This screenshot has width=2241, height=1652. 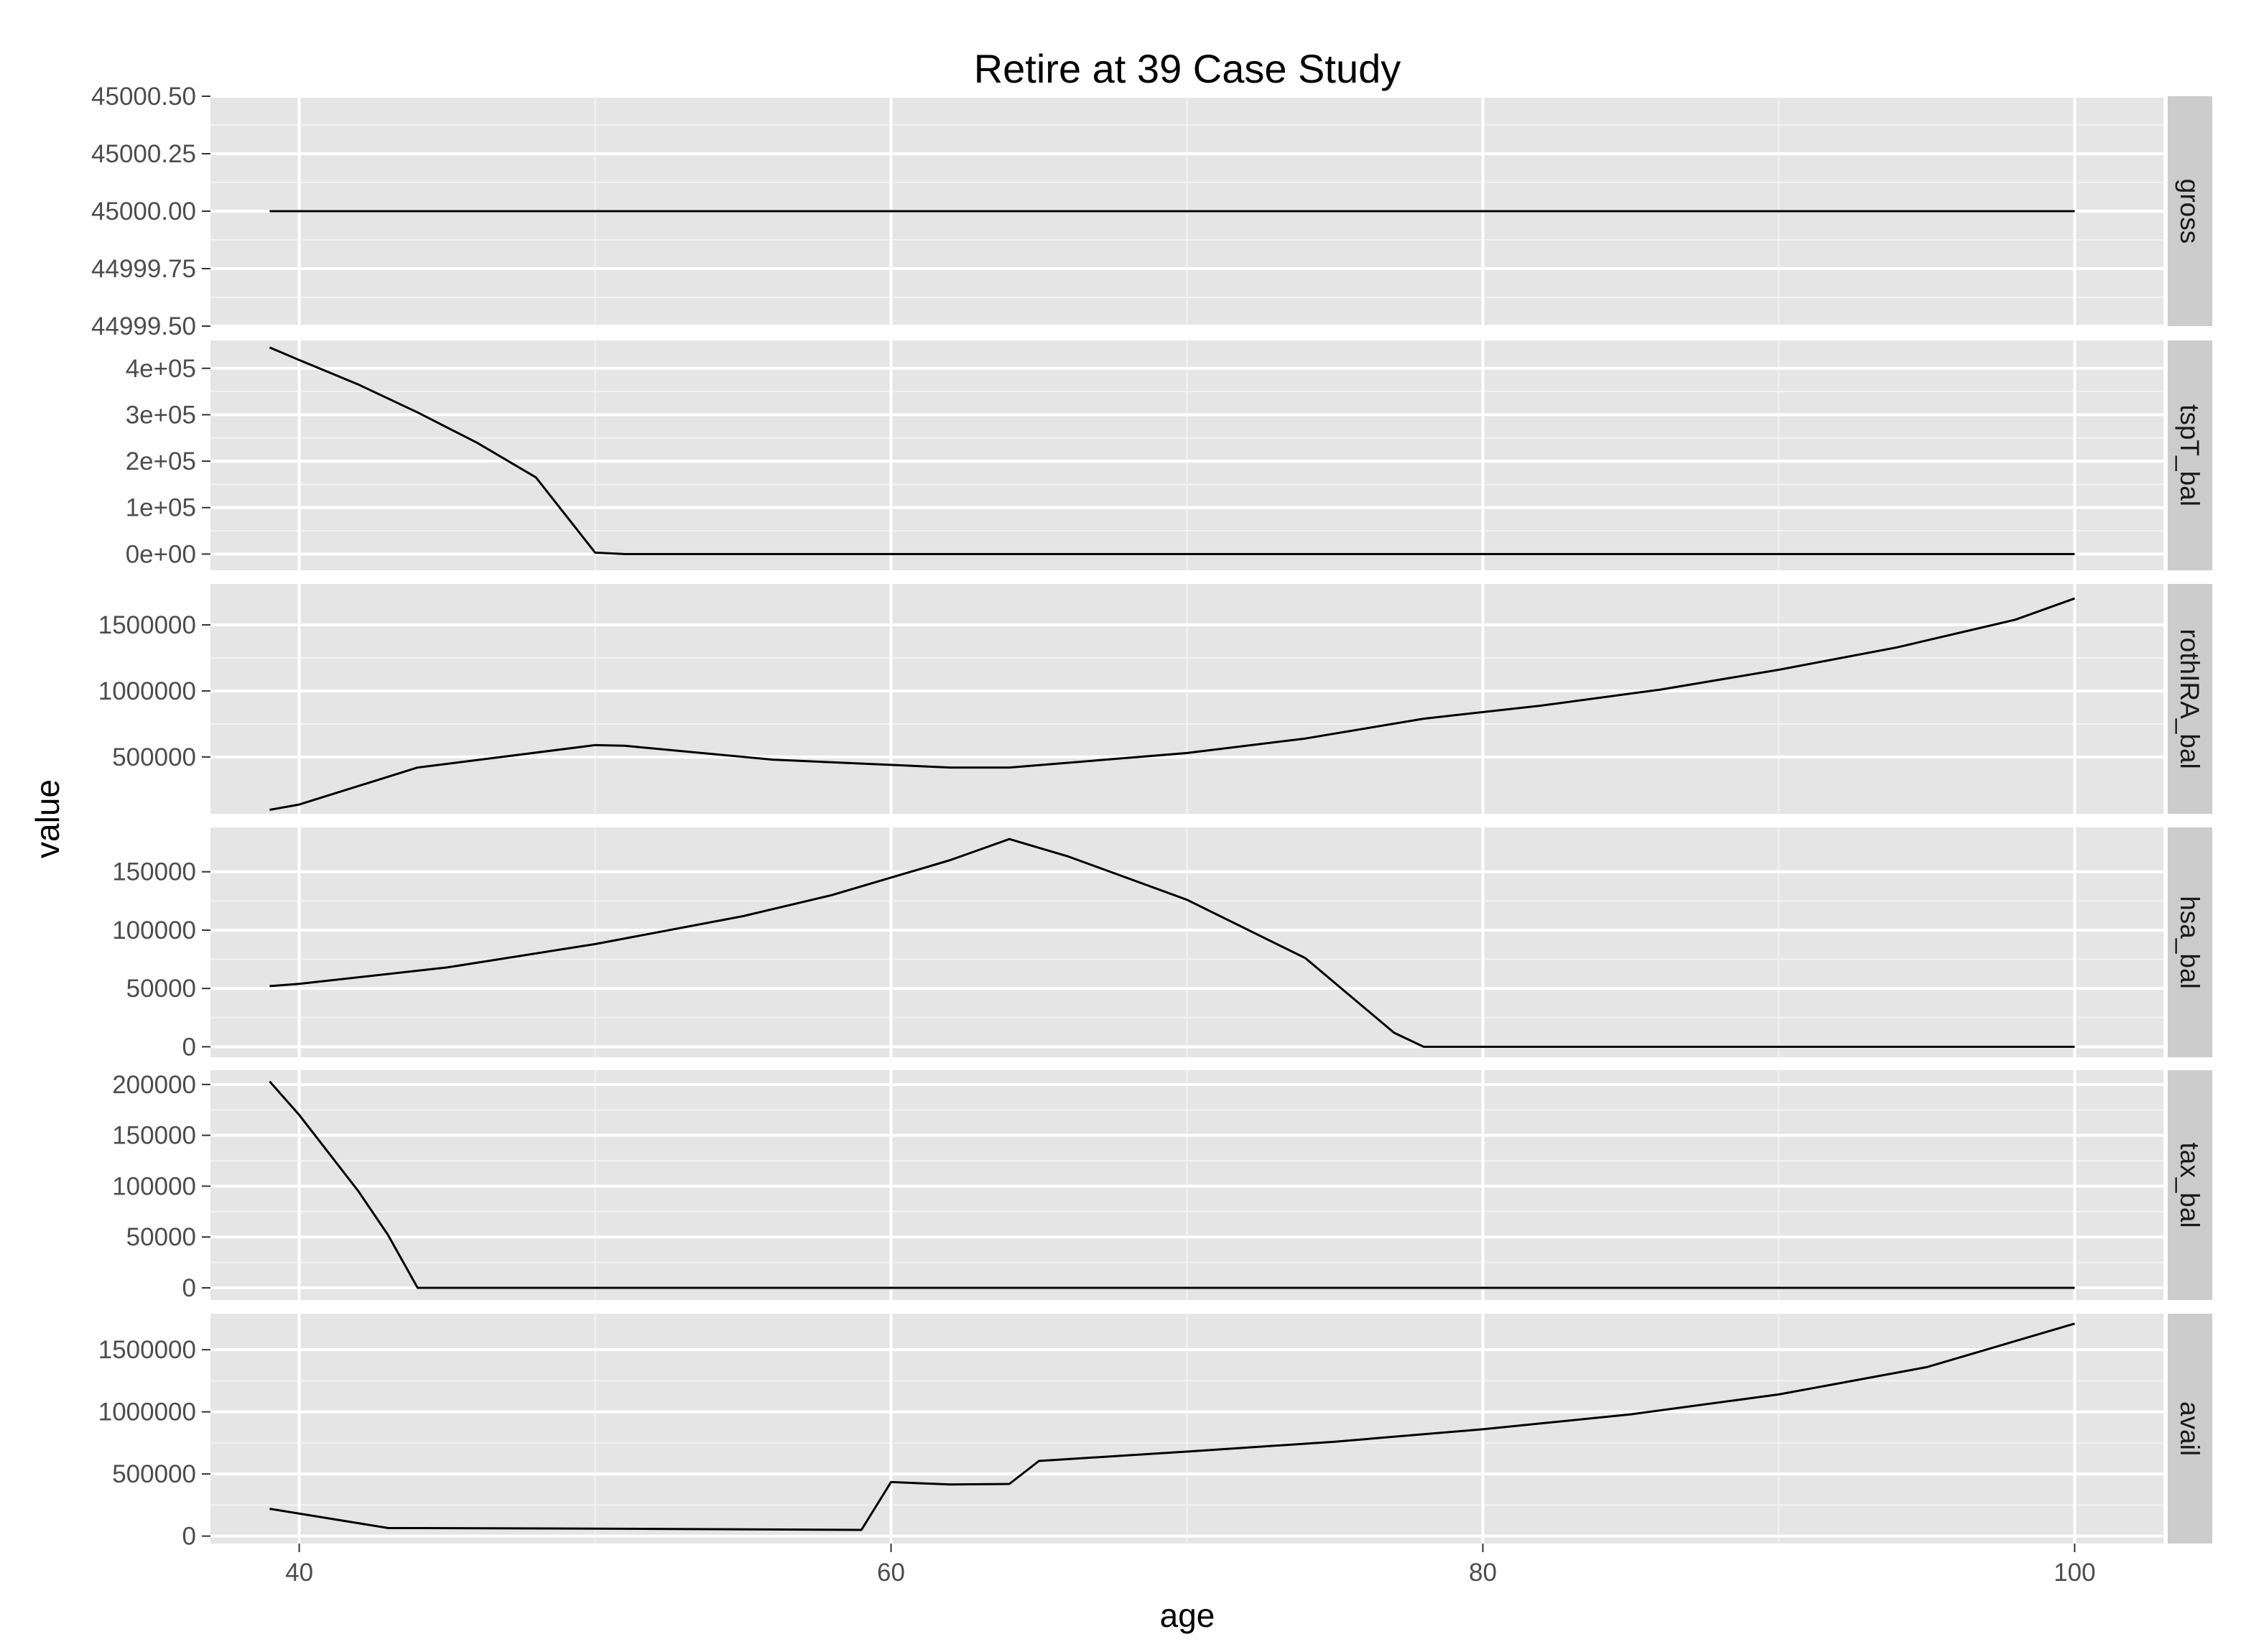 What do you see at coordinates (143, 97) in the screenshot?
I see `y-tick-label: 45000.50` at bounding box center [143, 97].